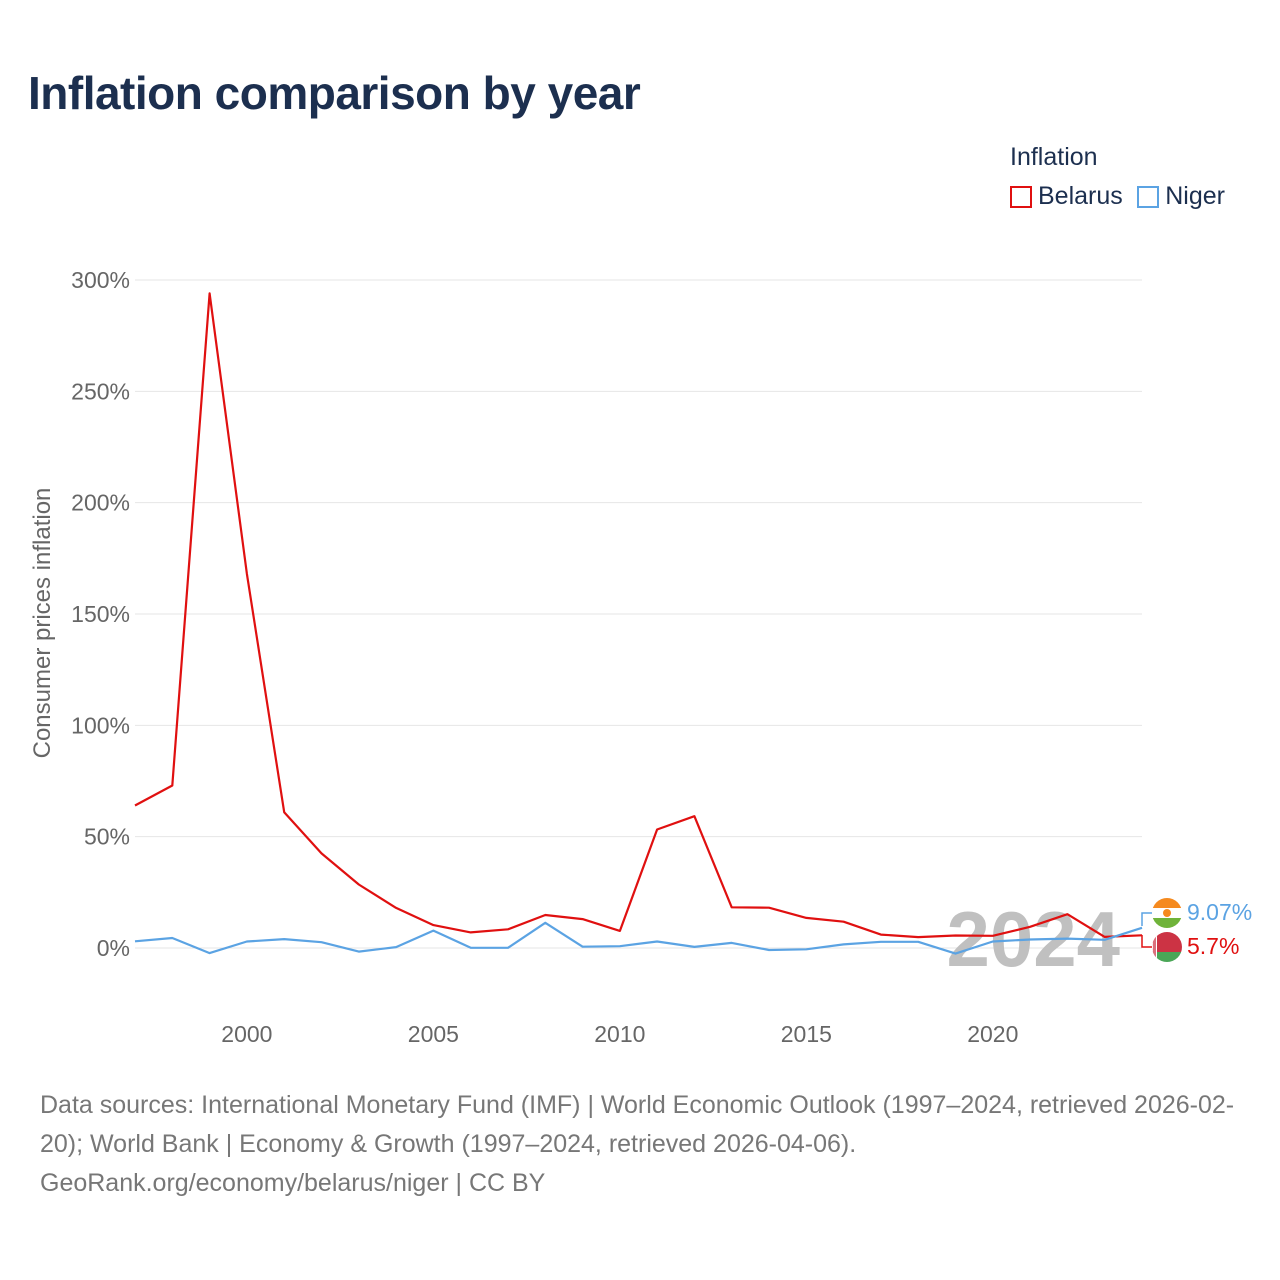 The height and width of the screenshot is (1280, 1280). I want to click on series-line-niger, so click(638, 938).